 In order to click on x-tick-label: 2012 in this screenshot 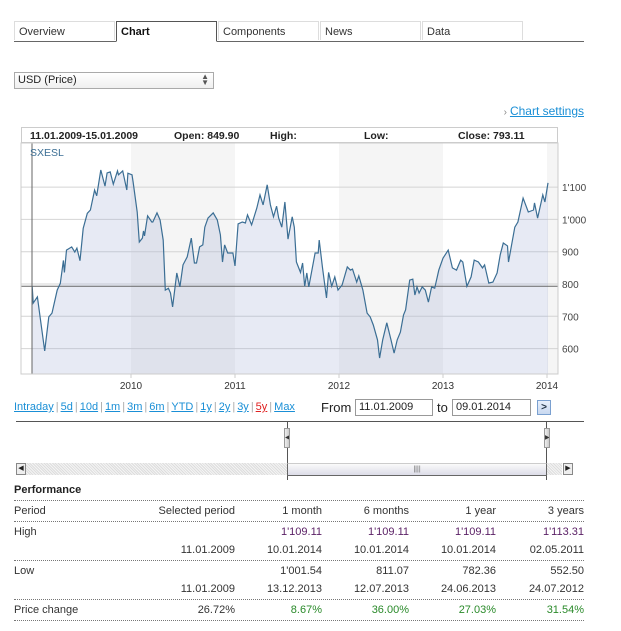, I will do `click(339, 386)`.